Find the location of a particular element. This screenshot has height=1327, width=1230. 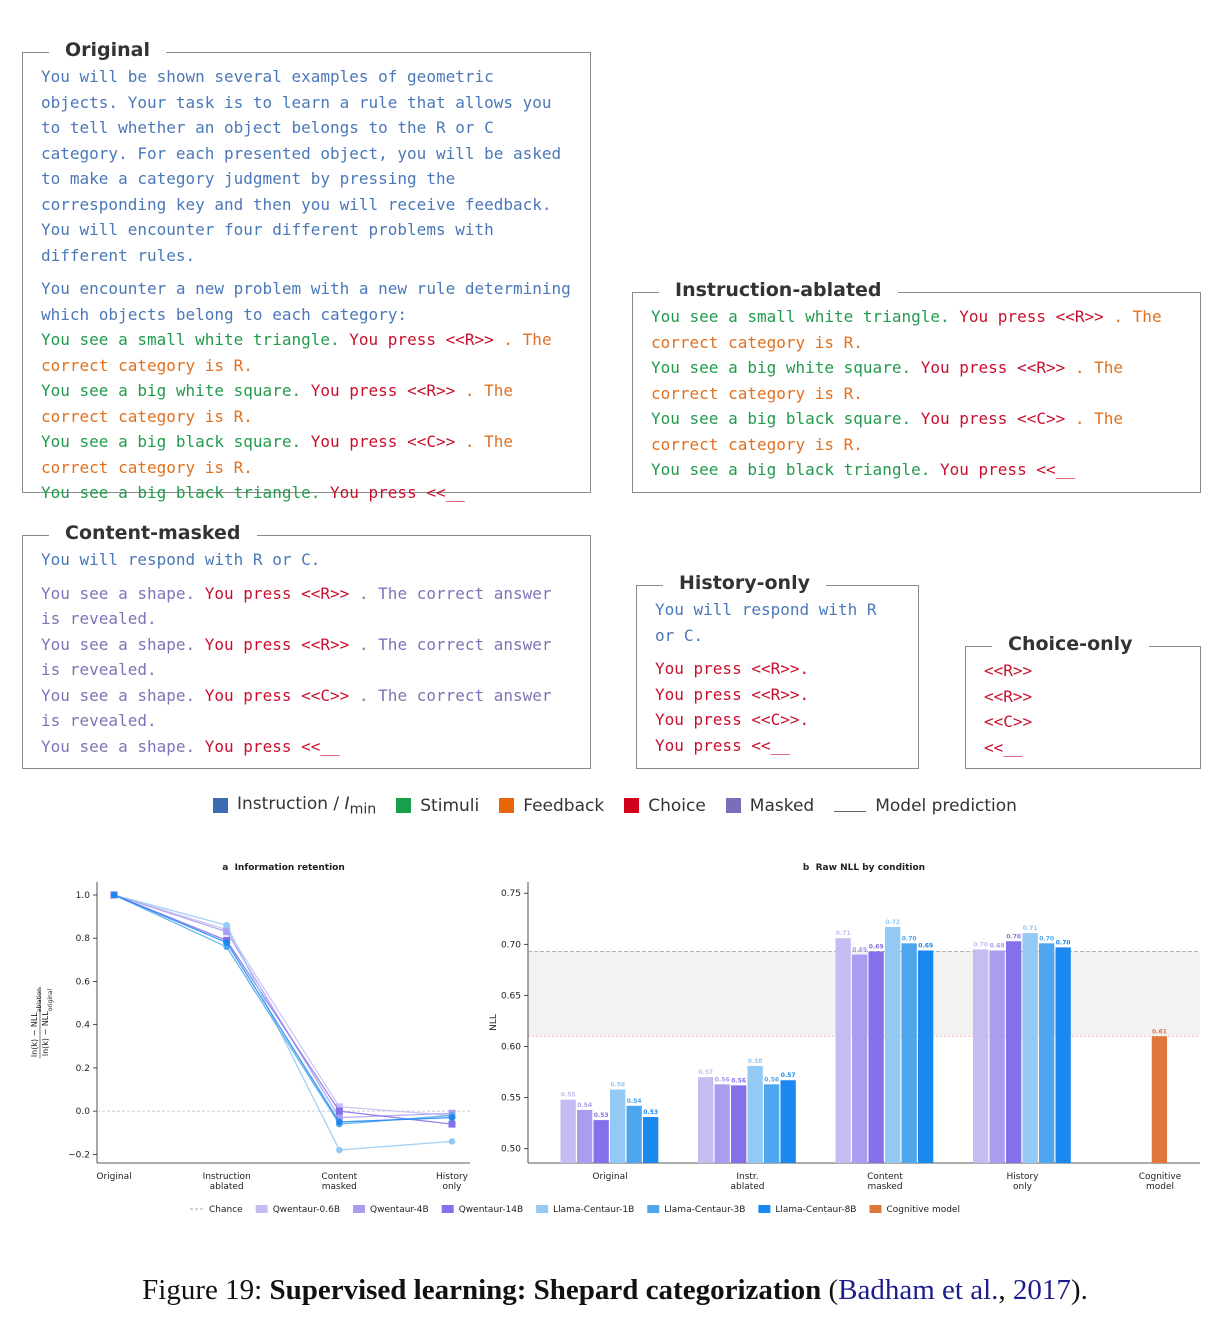

prompt-line: You press <<R>>. is located at coordinates (778, 669).